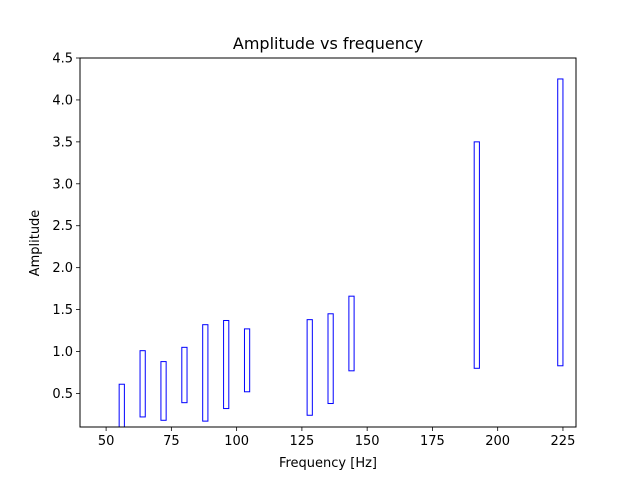 The image size is (640, 484). I want to click on x-tick-label: 75, so click(171, 441).